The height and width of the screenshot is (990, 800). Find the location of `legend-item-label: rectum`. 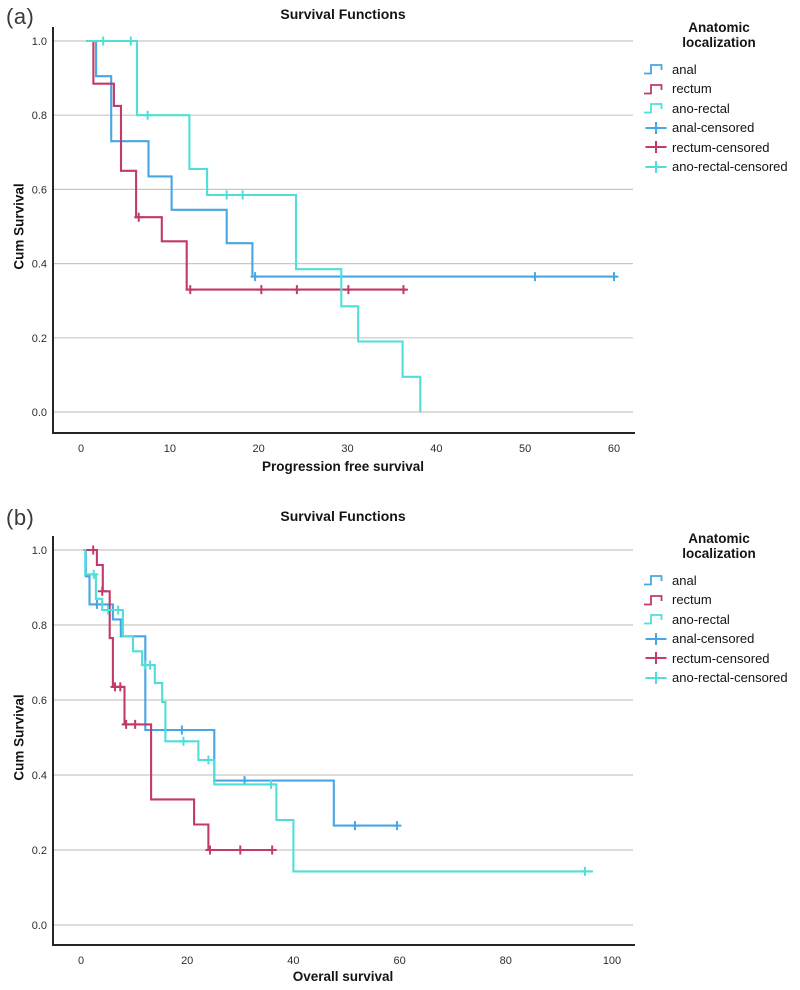

legend-item-label: rectum is located at coordinates (692, 88).